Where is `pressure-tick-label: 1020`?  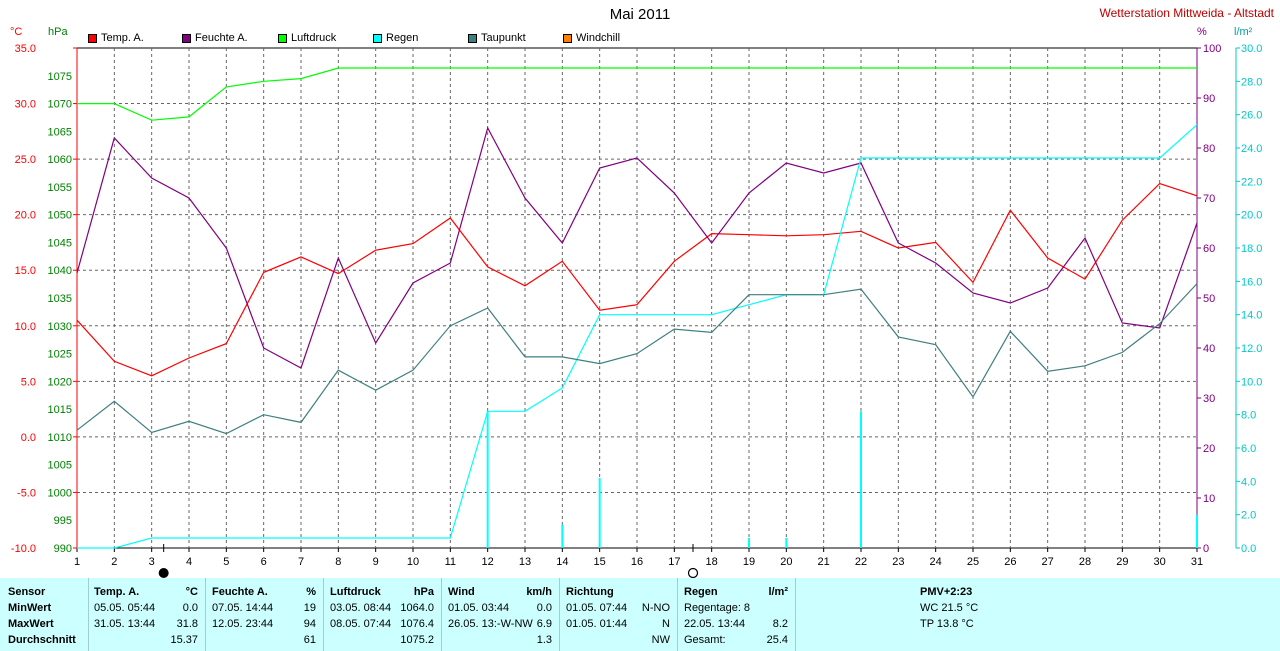
pressure-tick-label: 1020 is located at coordinates (60, 382).